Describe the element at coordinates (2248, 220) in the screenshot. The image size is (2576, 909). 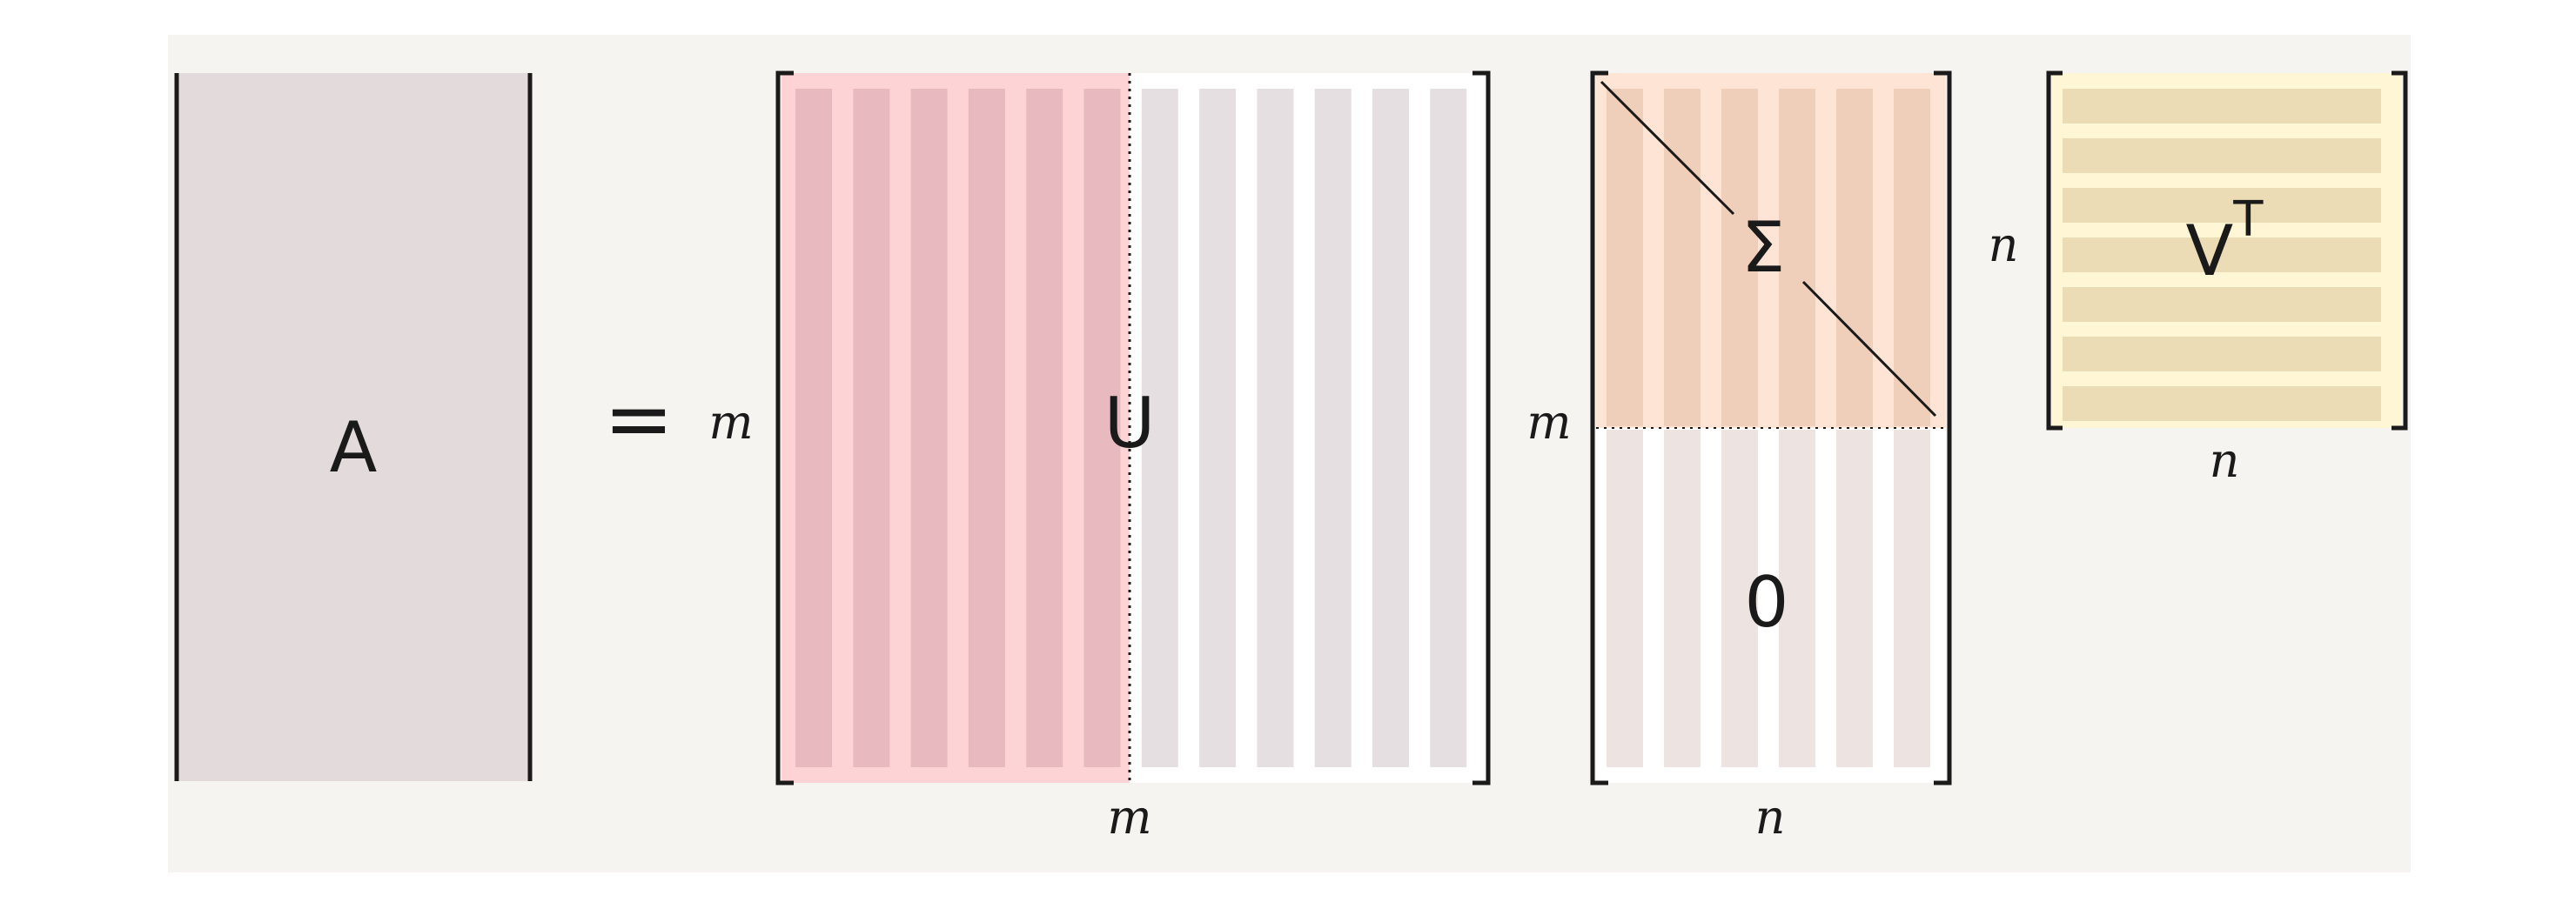
I see `matrix-vt-superscript: T` at that location.